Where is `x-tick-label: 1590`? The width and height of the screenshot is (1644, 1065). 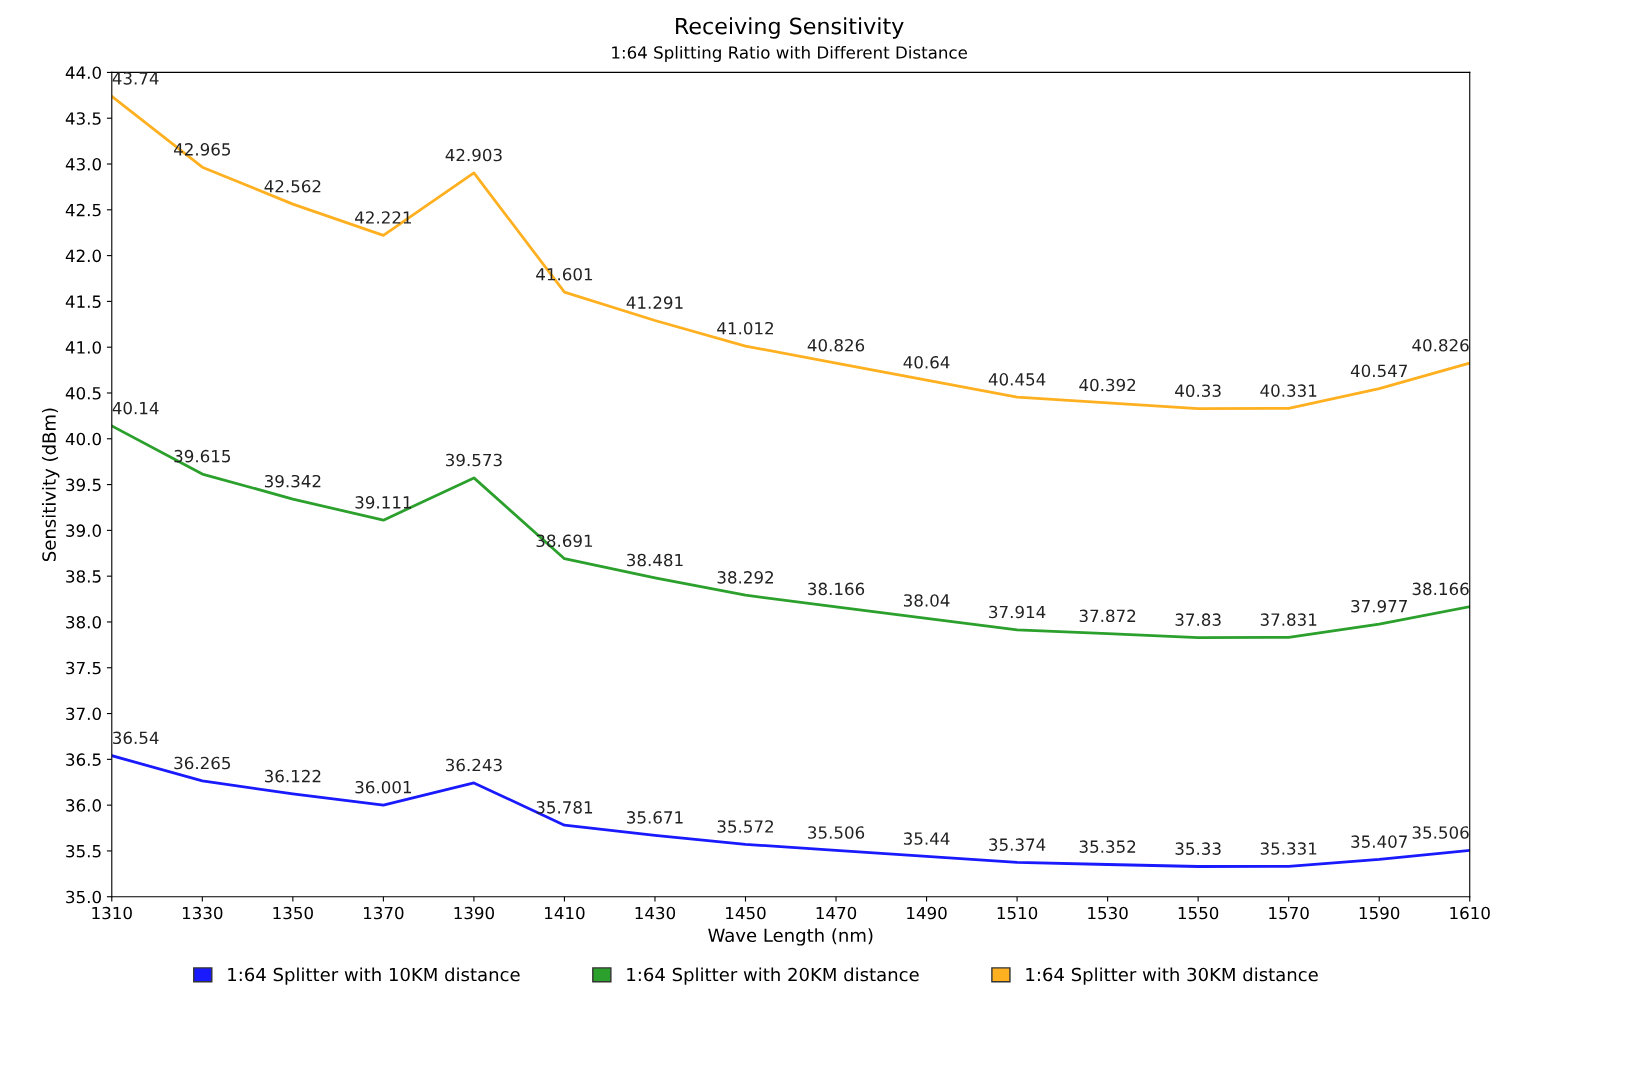 x-tick-label: 1590 is located at coordinates (1379, 913).